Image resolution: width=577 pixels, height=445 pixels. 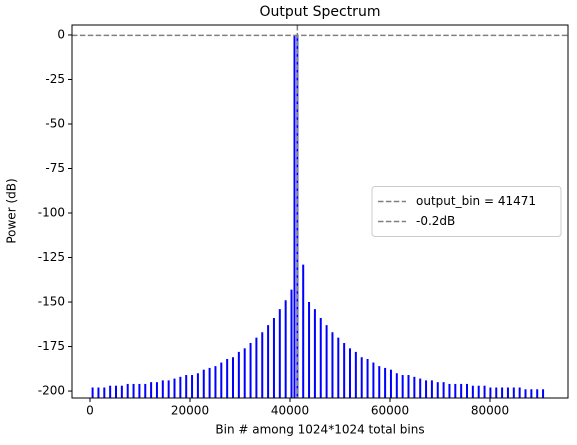 What do you see at coordinates (490, 411) in the screenshot?
I see `x-tick-label: 80000` at bounding box center [490, 411].